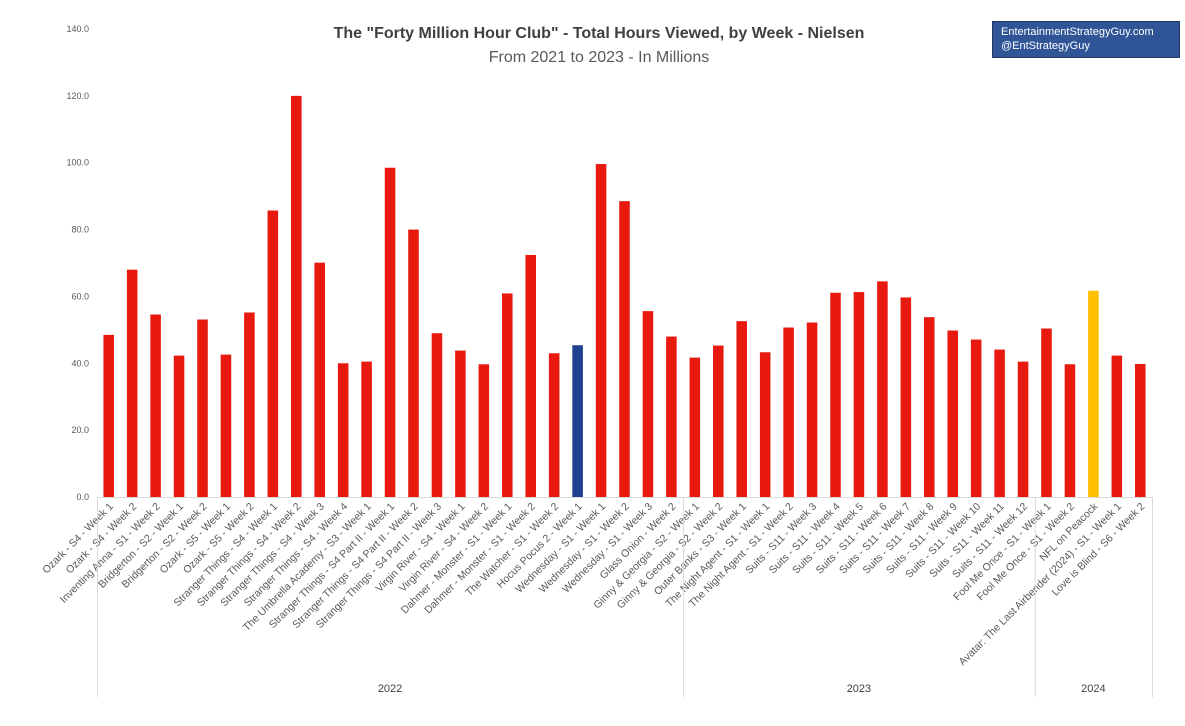 The image size is (1185, 726). I want to click on y-tick-label: 20.0, so click(80, 430).